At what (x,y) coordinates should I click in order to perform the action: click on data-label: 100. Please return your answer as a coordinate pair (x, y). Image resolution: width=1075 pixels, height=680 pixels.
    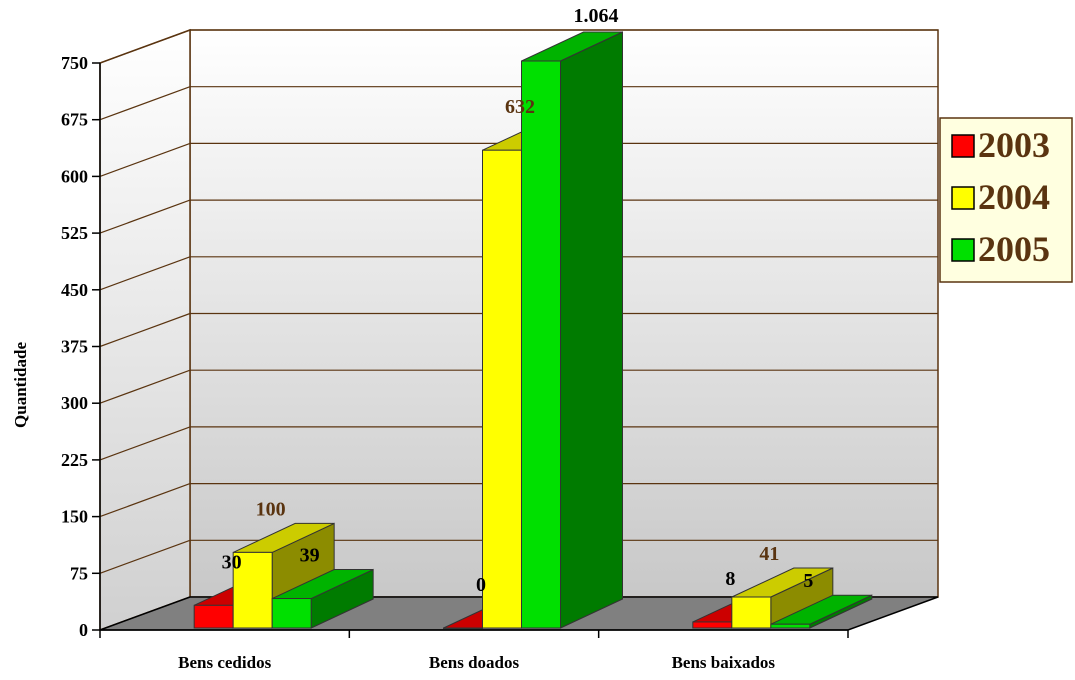
    Looking at the image, I should click on (271, 509).